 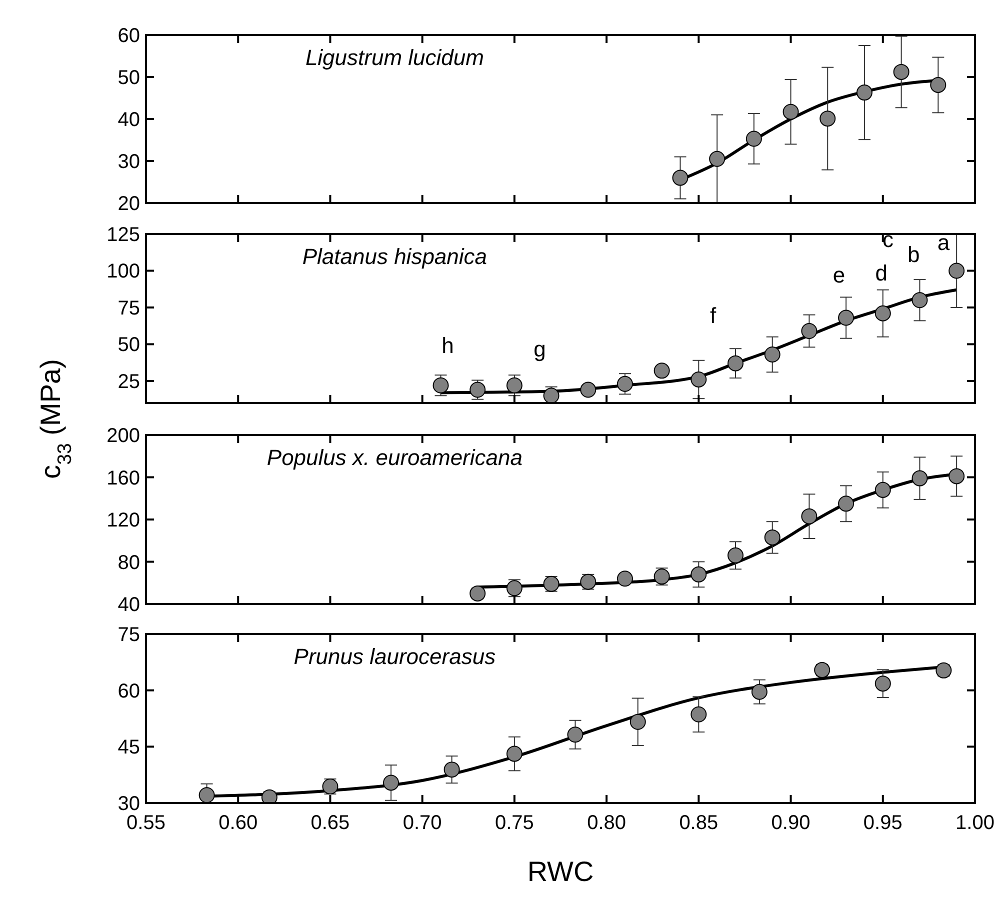 I want to click on y-tick-label: 20, so click(x=129, y=204).